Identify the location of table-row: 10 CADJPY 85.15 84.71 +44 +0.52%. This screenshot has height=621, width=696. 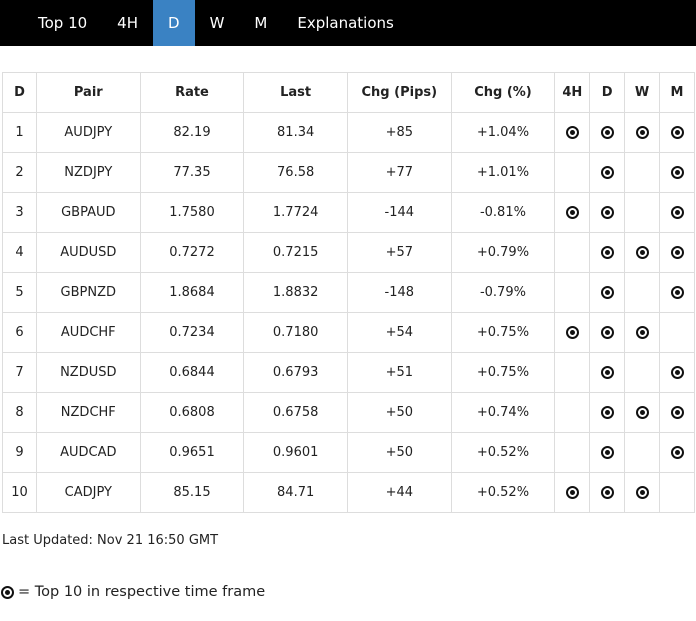
(348, 492).